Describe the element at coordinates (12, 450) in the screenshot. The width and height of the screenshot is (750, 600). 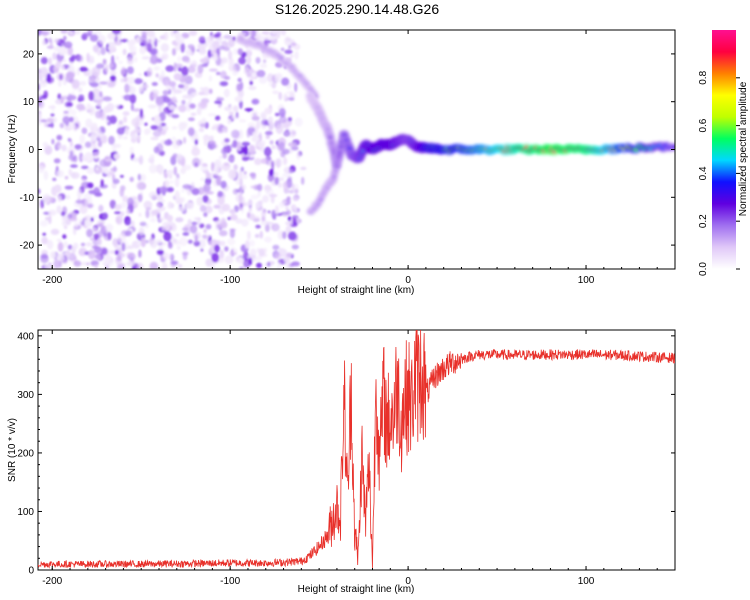
I see `snr-y-label: SNR (10 * v/v)` at that location.